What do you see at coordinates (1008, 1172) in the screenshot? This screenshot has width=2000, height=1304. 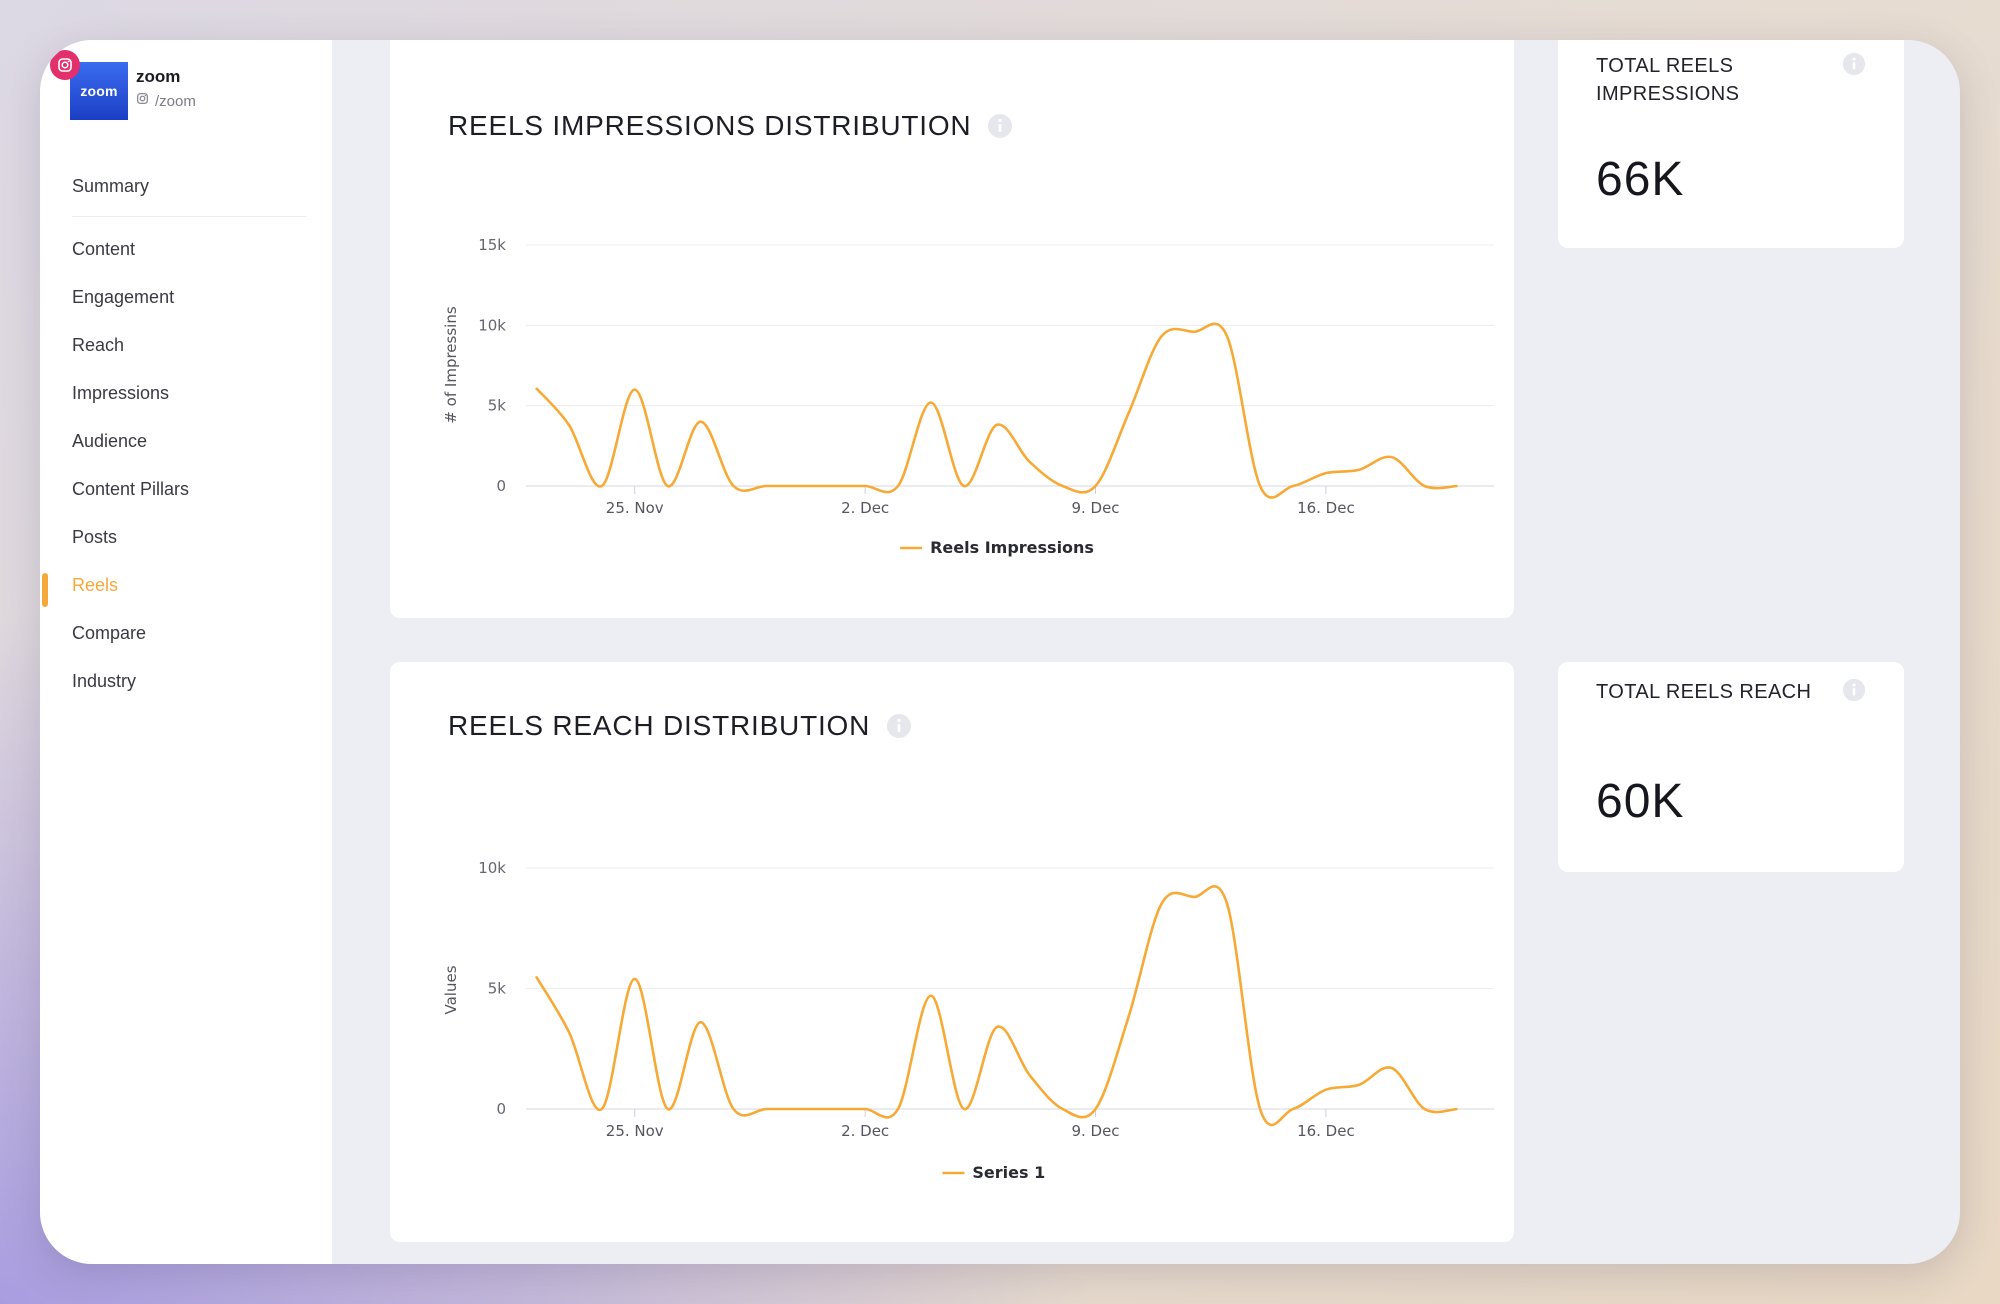 I see `legend-label: Series 1` at bounding box center [1008, 1172].